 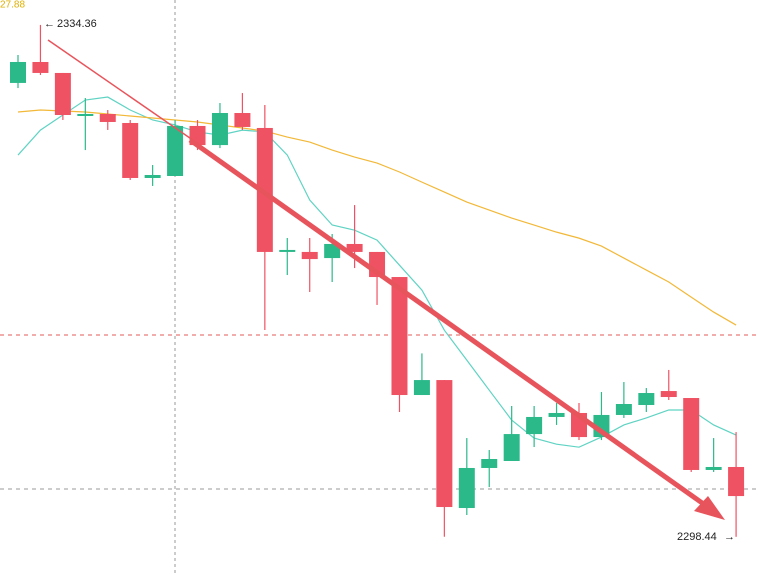 What do you see at coordinates (709, 508) in the screenshot?
I see `arrow-head` at bounding box center [709, 508].